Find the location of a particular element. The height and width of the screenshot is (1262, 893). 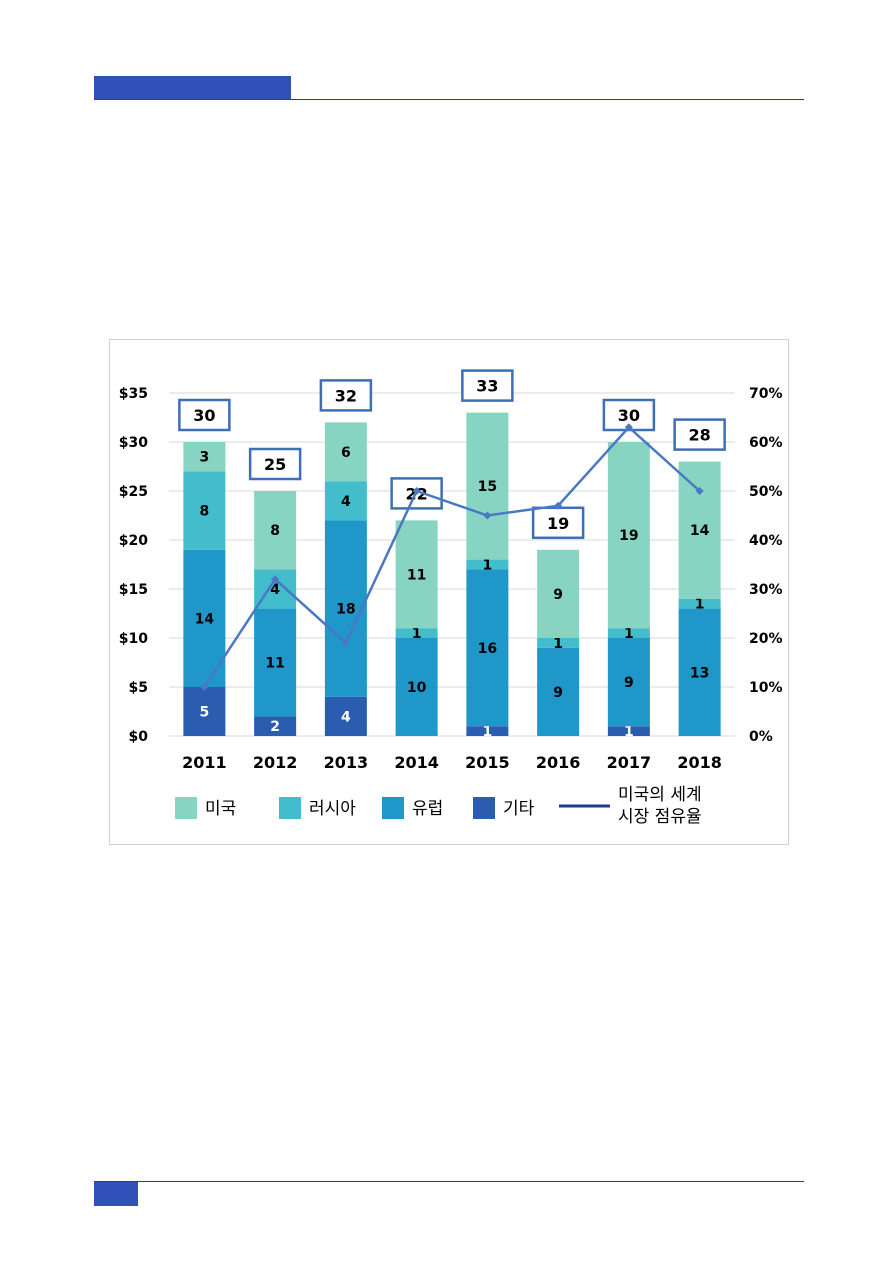

y-tick-label: $35 is located at coordinates (133, 394).